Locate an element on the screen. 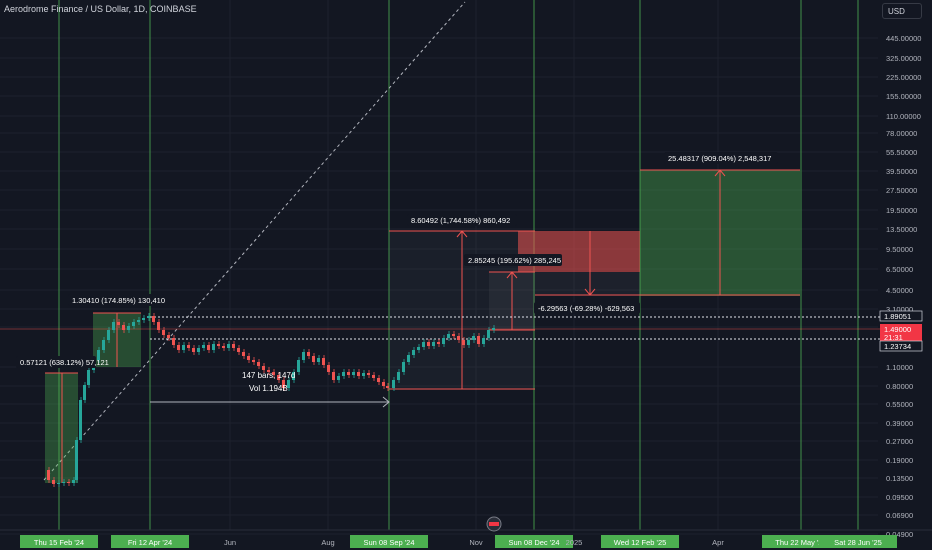 The width and height of the screenshot is (932, 550). logo-icon-mark is located at coordinates (494, 524).